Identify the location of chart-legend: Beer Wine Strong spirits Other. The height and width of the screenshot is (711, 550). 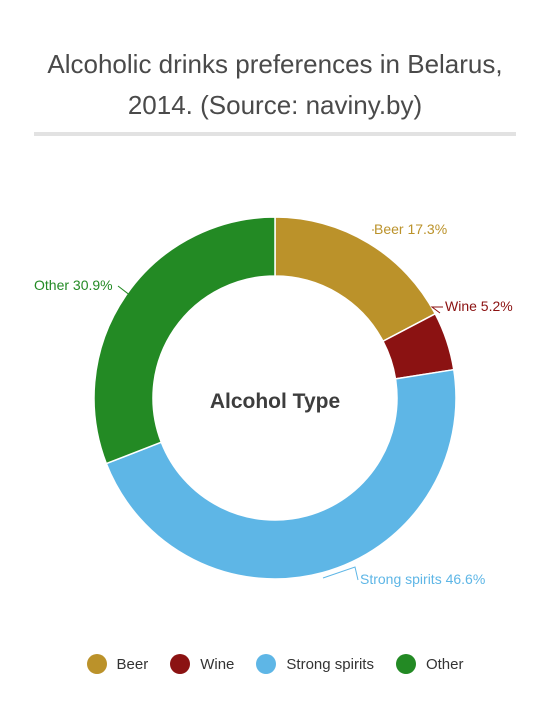
(275, 664).